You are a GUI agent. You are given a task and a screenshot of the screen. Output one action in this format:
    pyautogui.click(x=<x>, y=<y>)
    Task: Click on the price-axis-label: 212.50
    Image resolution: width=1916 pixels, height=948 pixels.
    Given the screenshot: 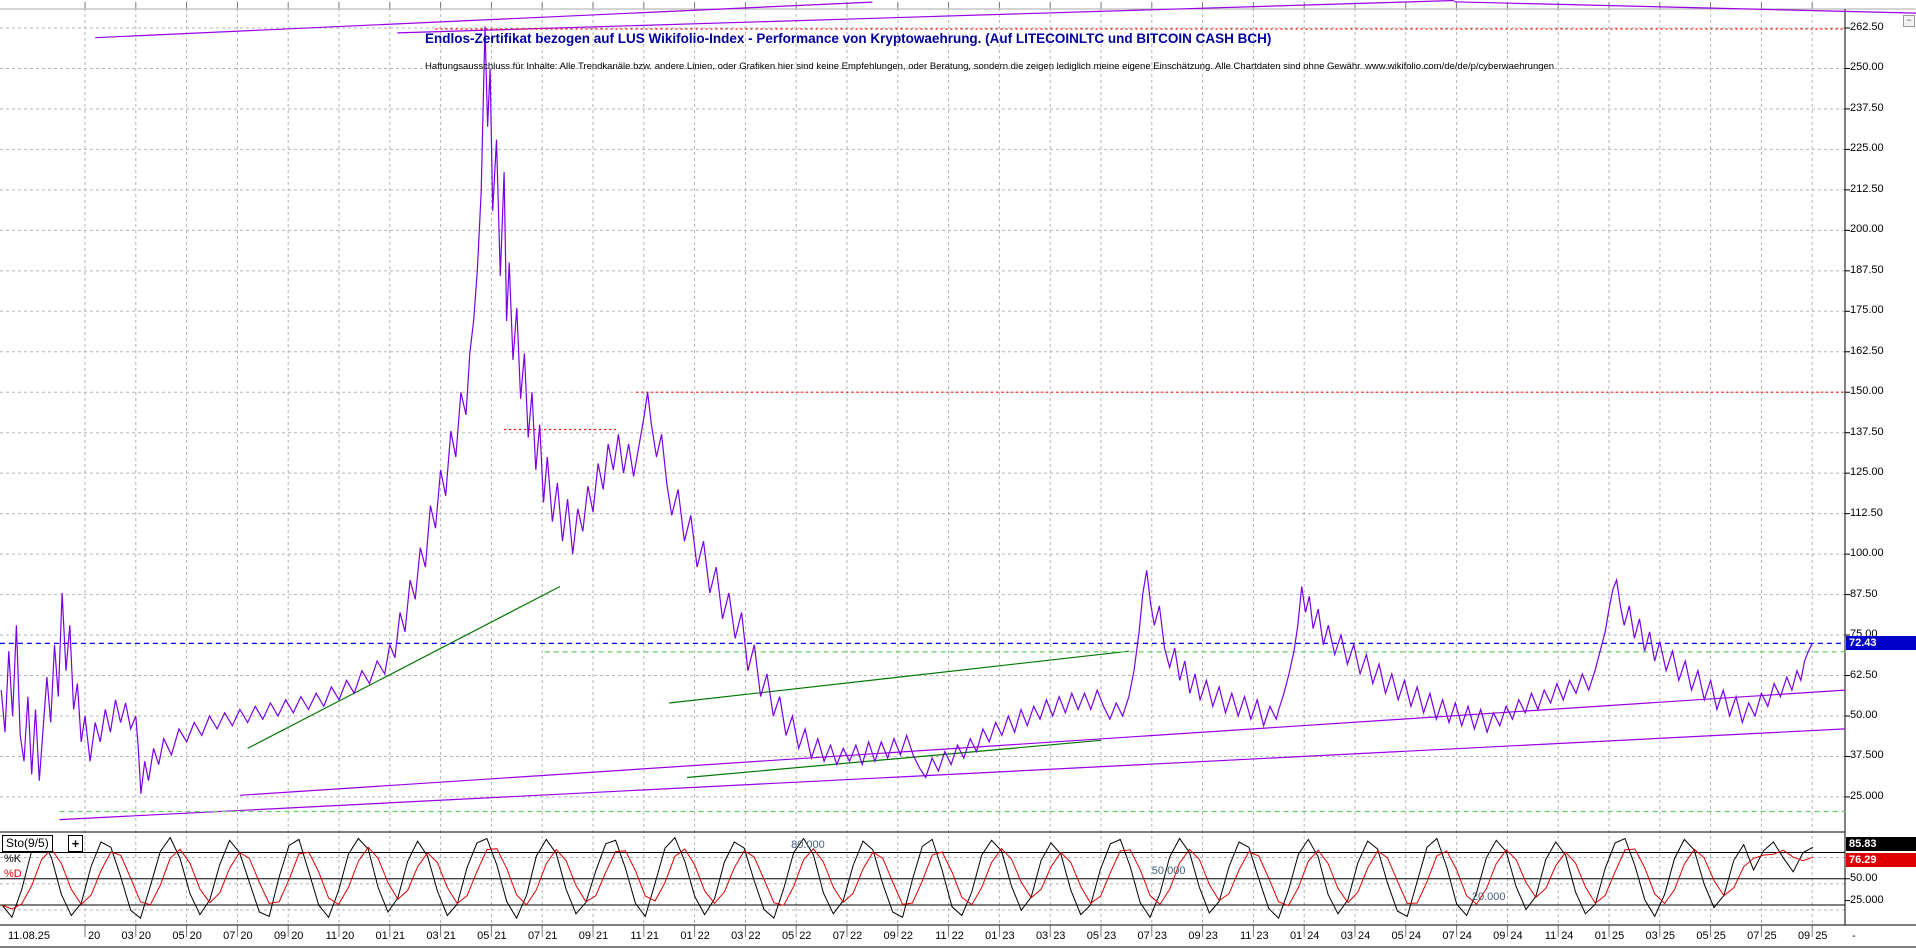 What is the action you would take?
    pyautogui.click(x=1867, y=188)
    